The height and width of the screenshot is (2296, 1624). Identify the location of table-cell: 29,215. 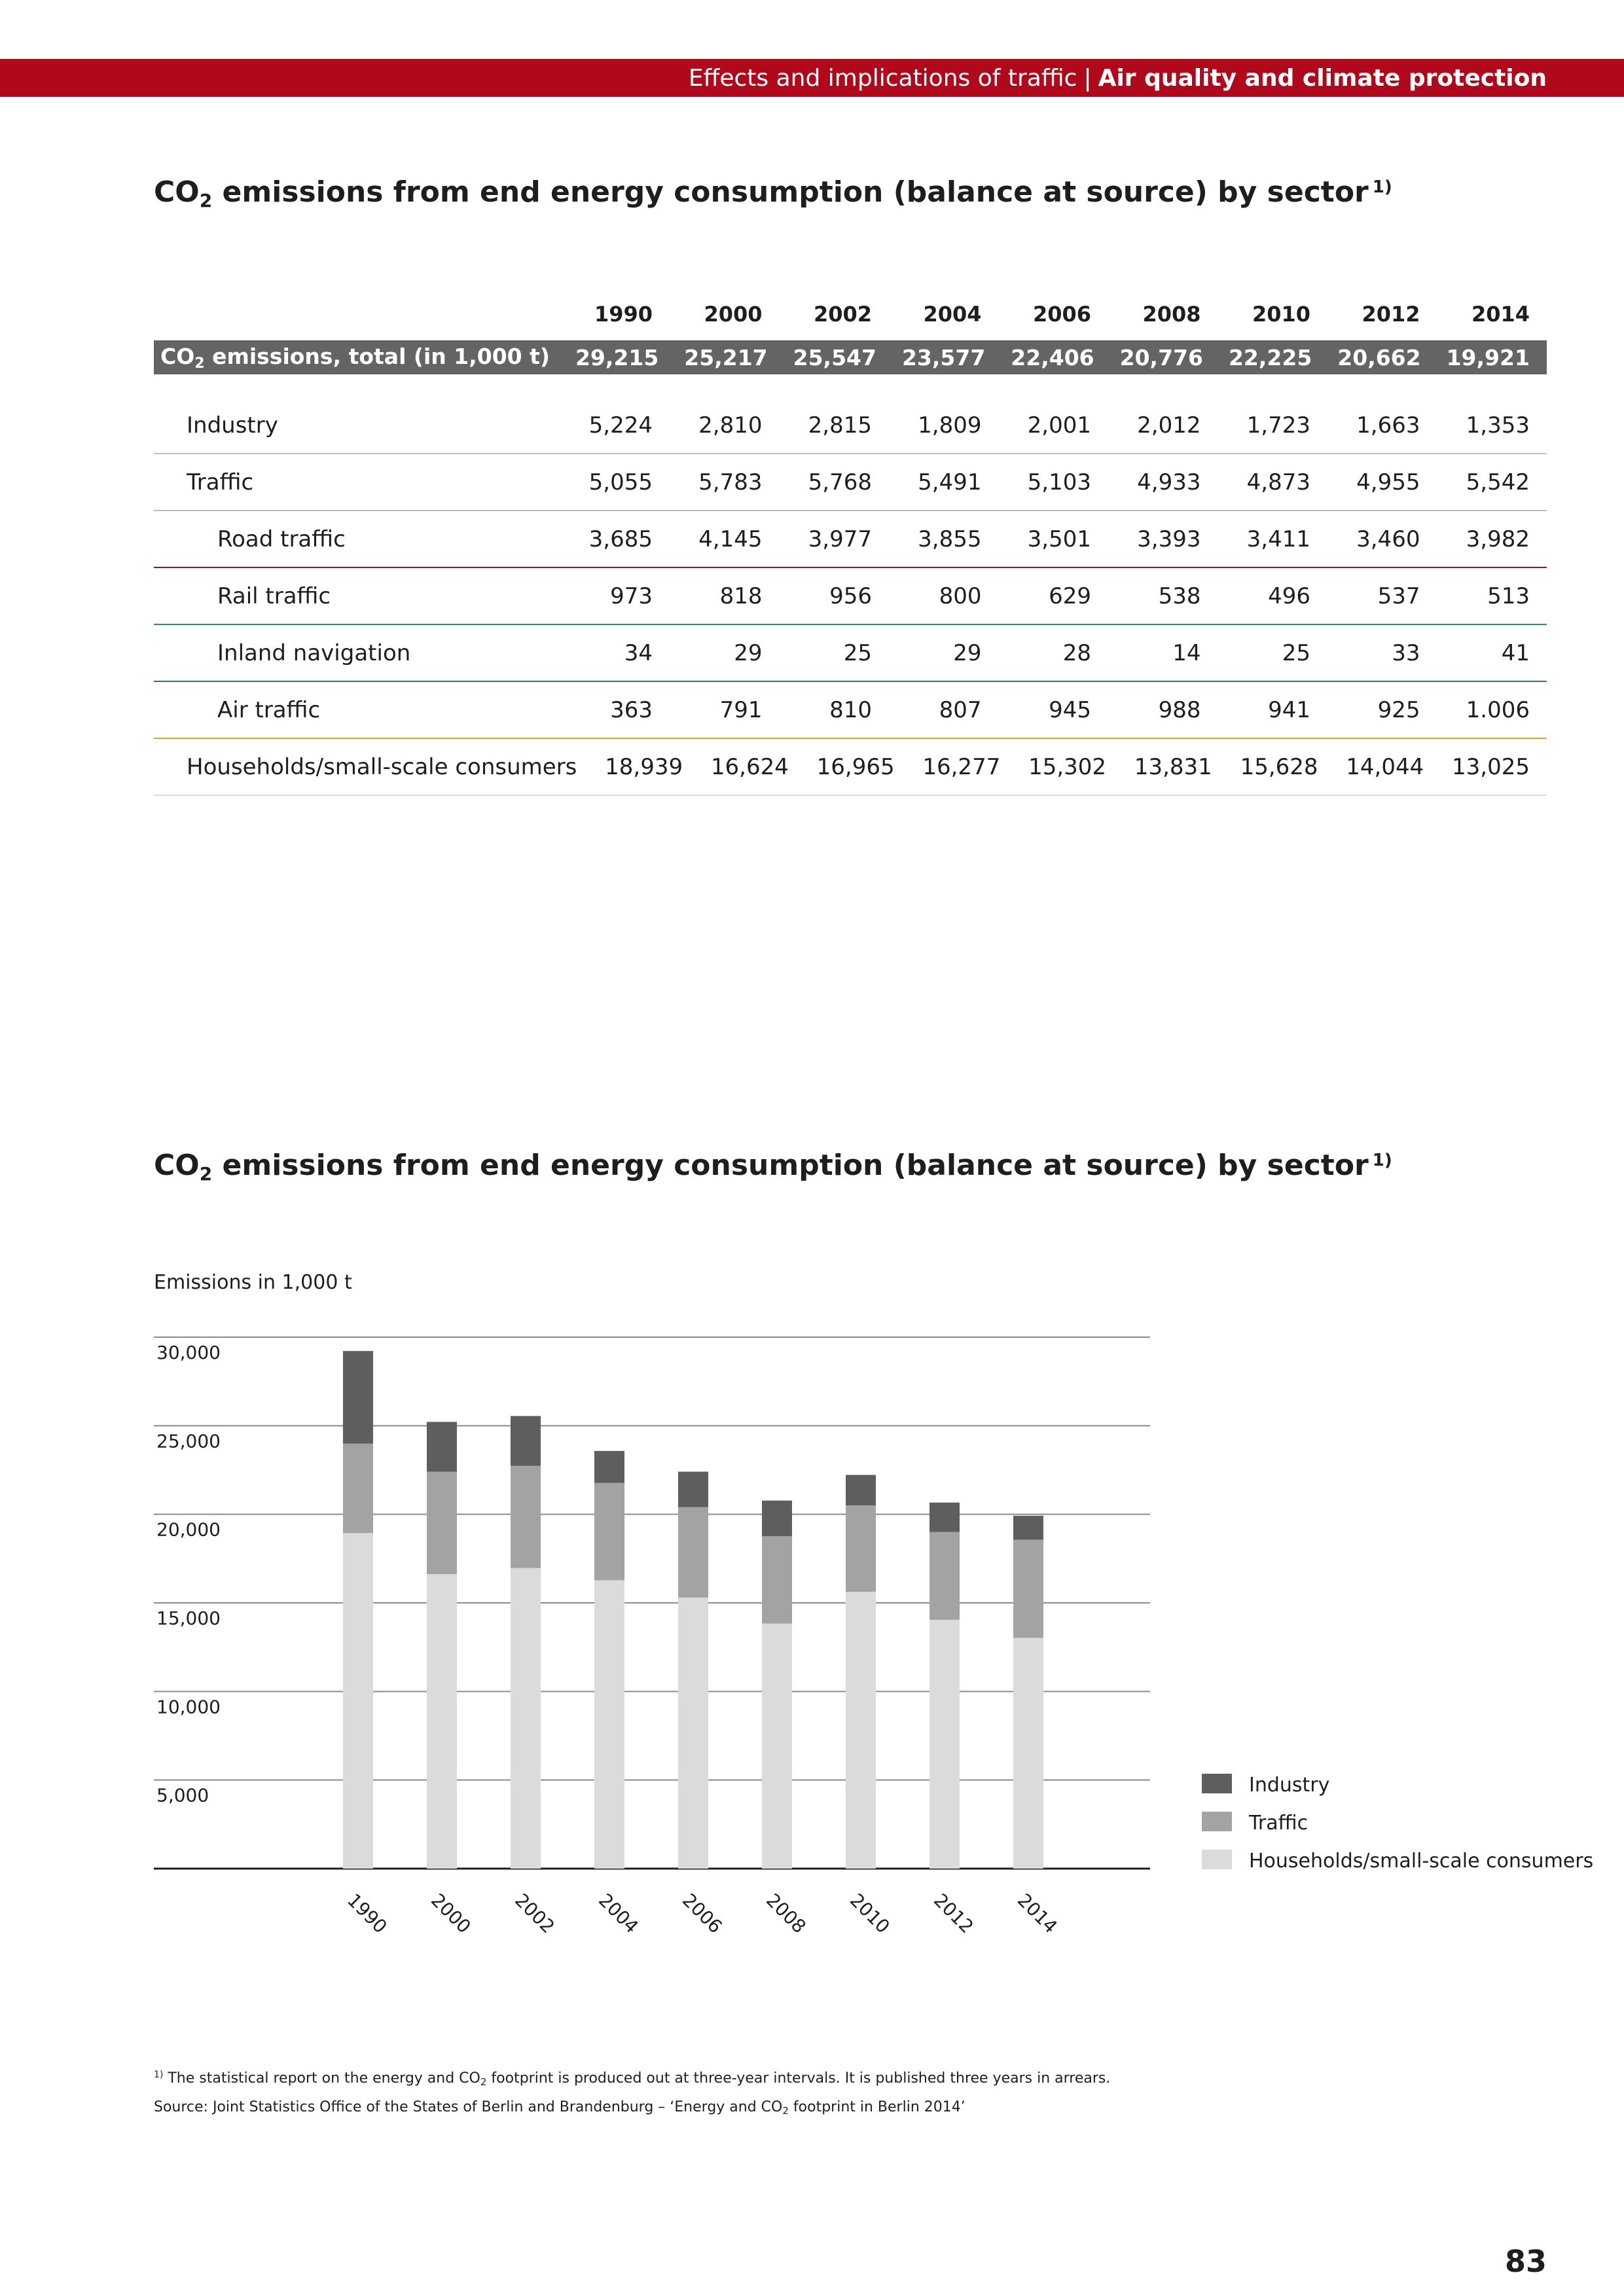
(617, 357).